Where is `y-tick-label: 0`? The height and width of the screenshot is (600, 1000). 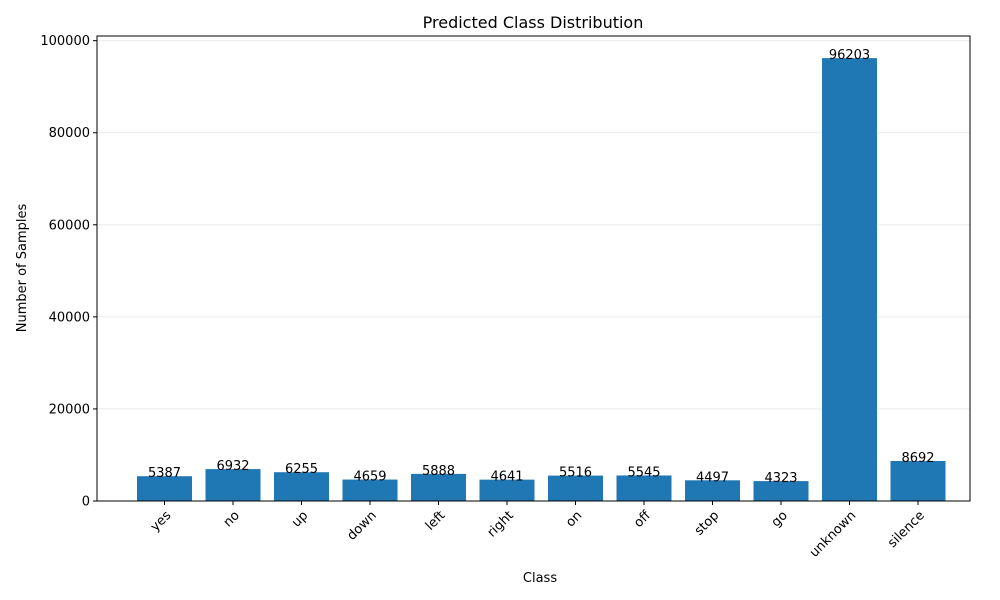
y-tick-label: 0 is located at coordinates (86, 502).